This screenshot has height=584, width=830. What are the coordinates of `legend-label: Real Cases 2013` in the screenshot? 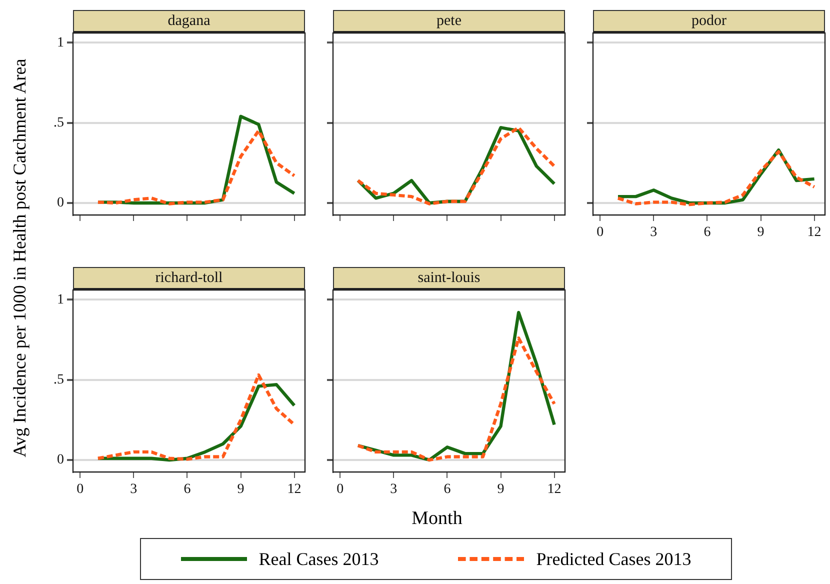 It's located at (318, 559).